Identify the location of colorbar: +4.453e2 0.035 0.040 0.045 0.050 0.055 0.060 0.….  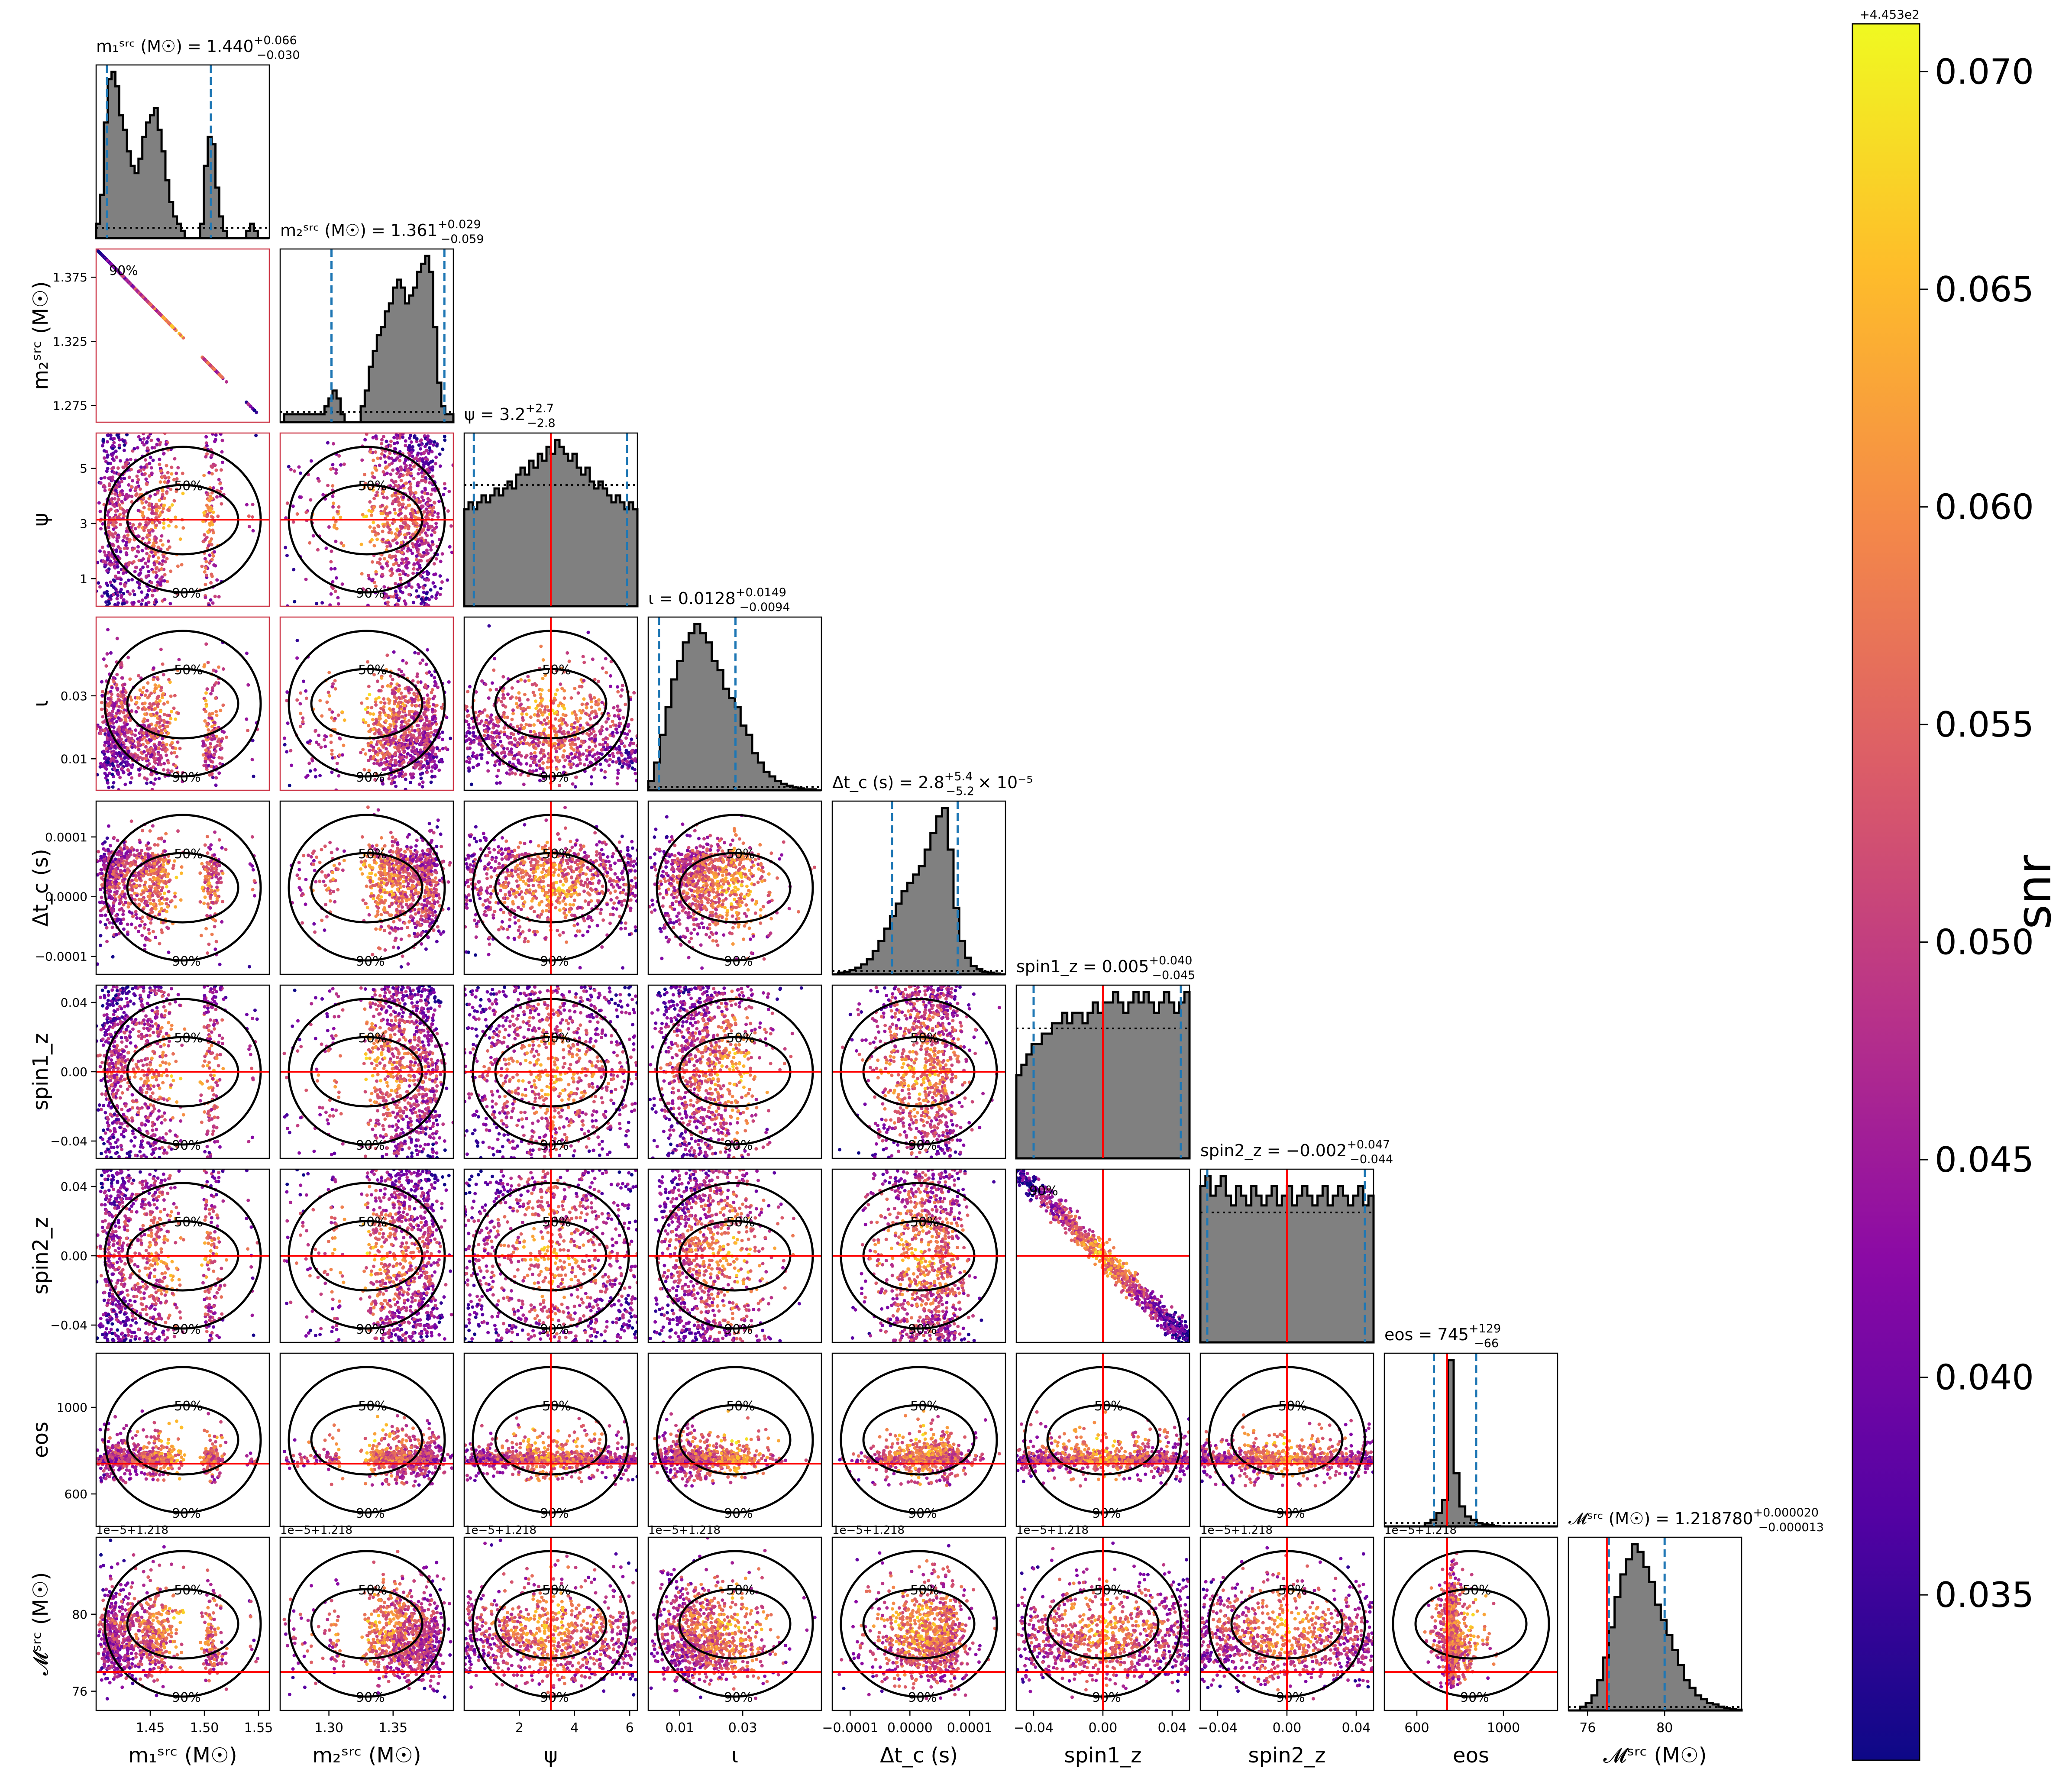
(1957, 884).